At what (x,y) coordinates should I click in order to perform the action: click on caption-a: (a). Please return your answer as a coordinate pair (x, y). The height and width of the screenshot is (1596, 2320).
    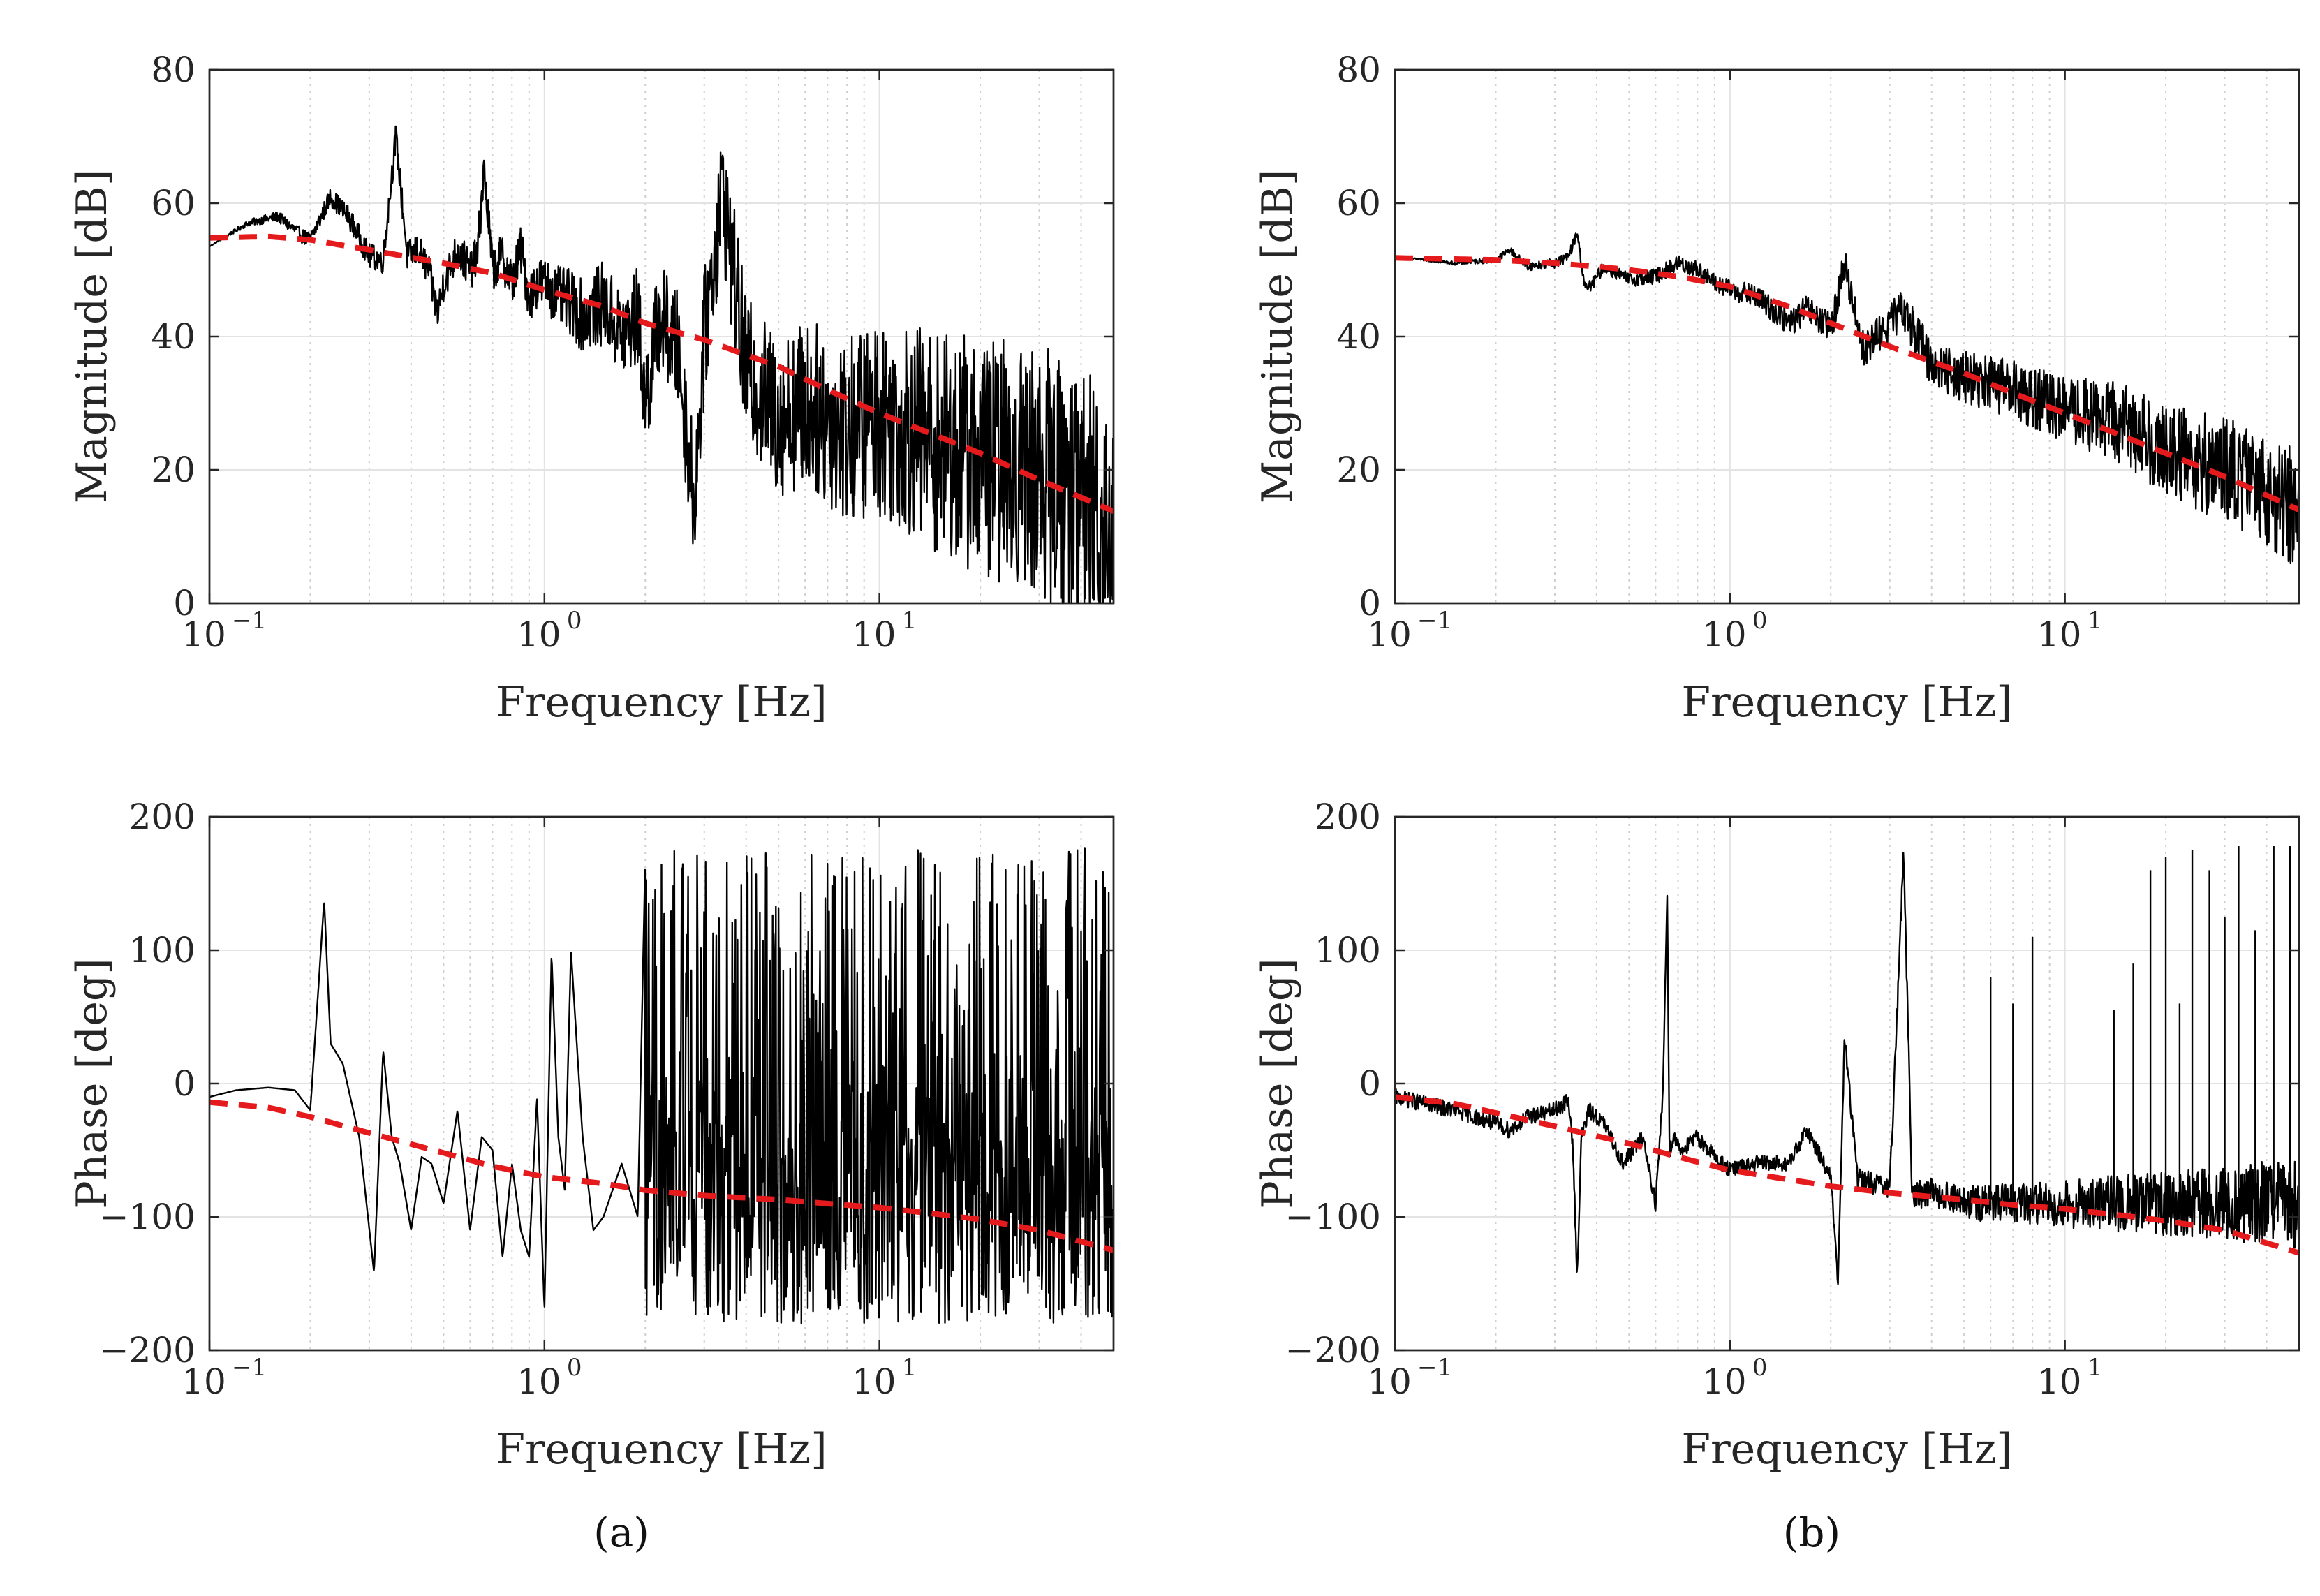
    Looking at the image, I should click on (621, 1532).